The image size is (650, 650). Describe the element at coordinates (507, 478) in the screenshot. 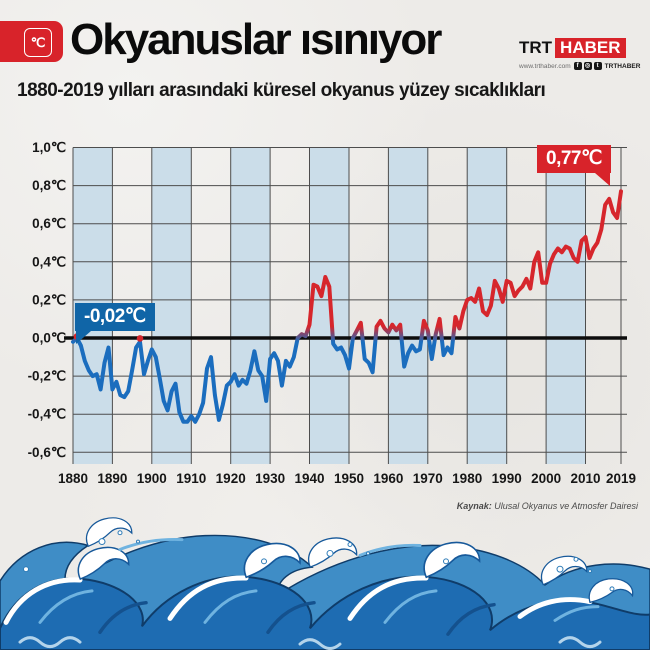

I see `x-axis-tick-label: 1990` at that location.